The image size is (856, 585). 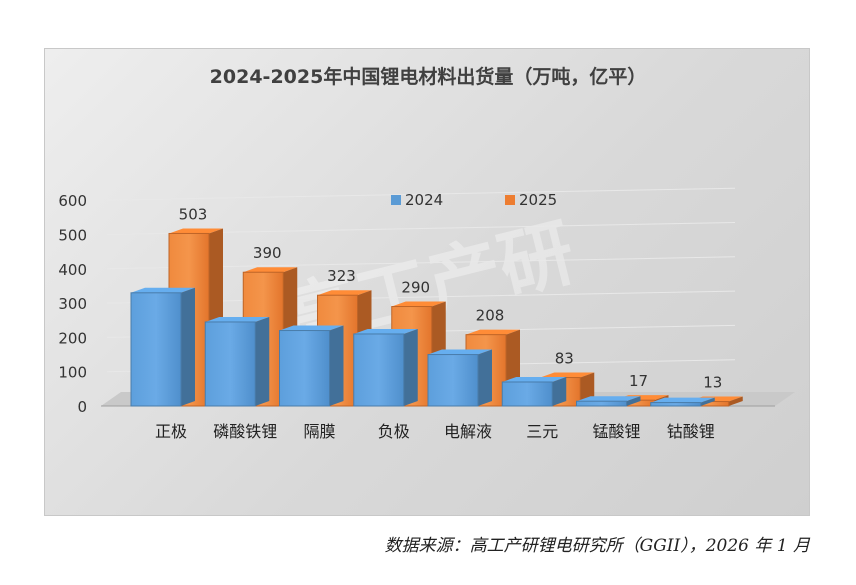 I want to click on data-label-2025-0: 503, so click(x=193, y=214).